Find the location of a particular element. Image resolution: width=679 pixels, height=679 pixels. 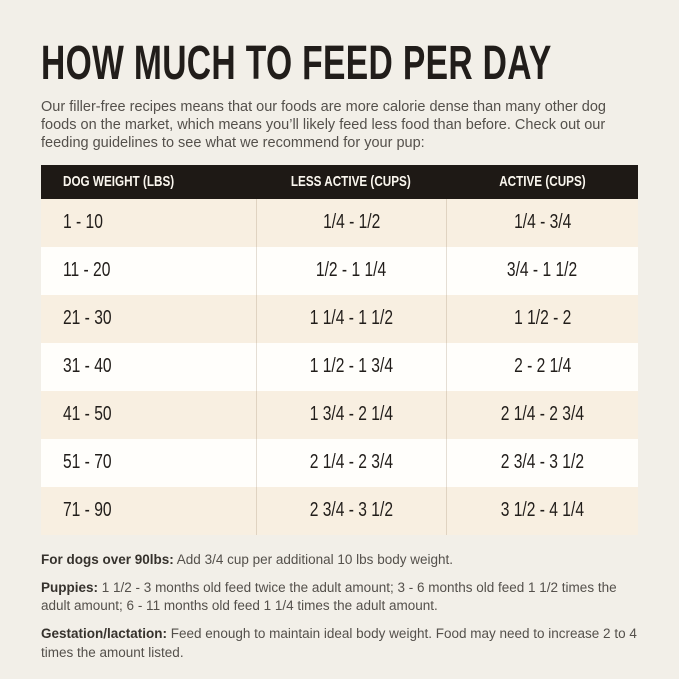

cell-less-active: 1/2 - 1 1/4 is located at coordinates (351, 270).